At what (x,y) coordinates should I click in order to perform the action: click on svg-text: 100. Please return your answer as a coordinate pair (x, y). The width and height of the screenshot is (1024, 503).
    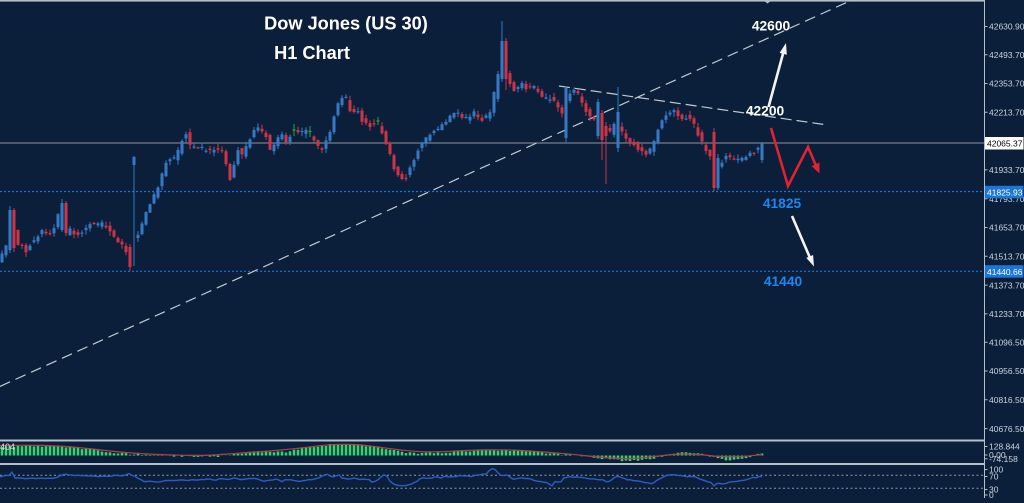
    Looking at the image, I should click on (996, 470).